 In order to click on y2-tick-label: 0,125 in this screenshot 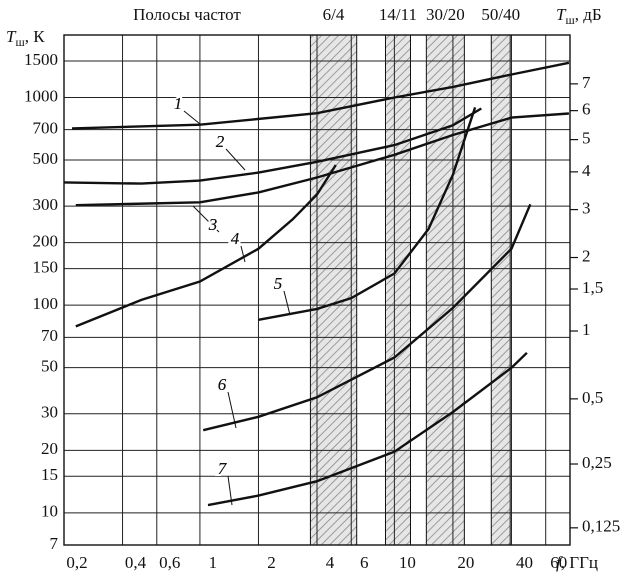, I will do `click(601, 526)`.